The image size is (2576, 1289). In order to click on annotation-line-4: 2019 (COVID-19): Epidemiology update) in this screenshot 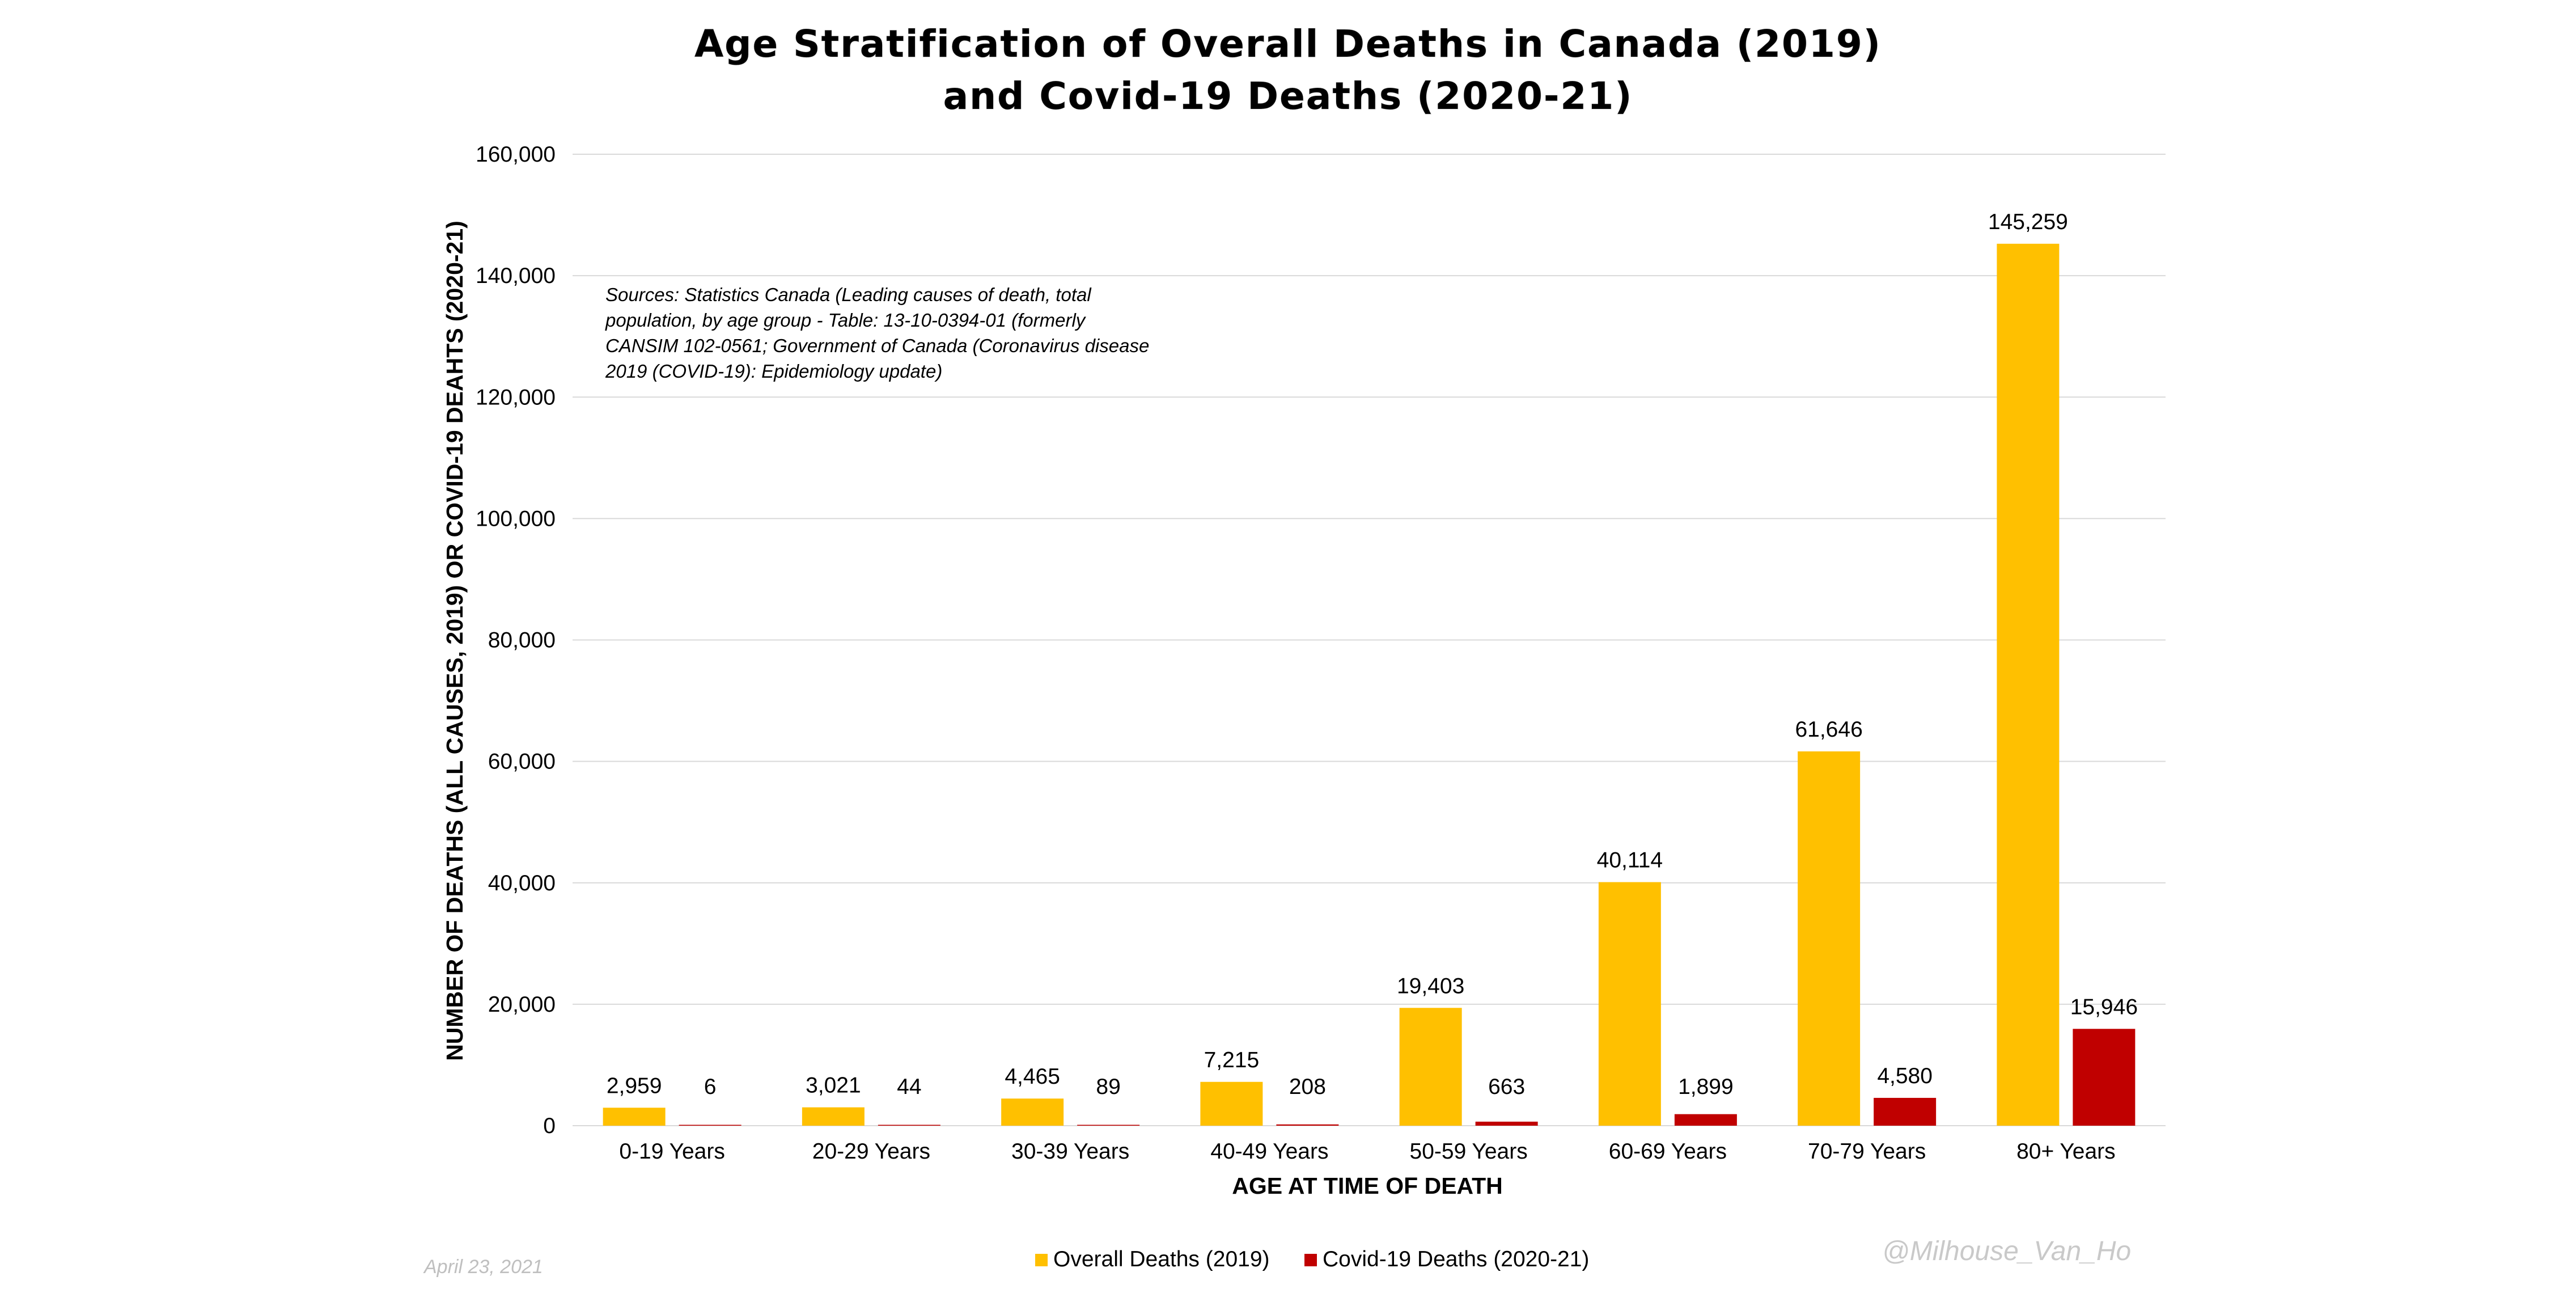, I will do `click(774, 371)`.